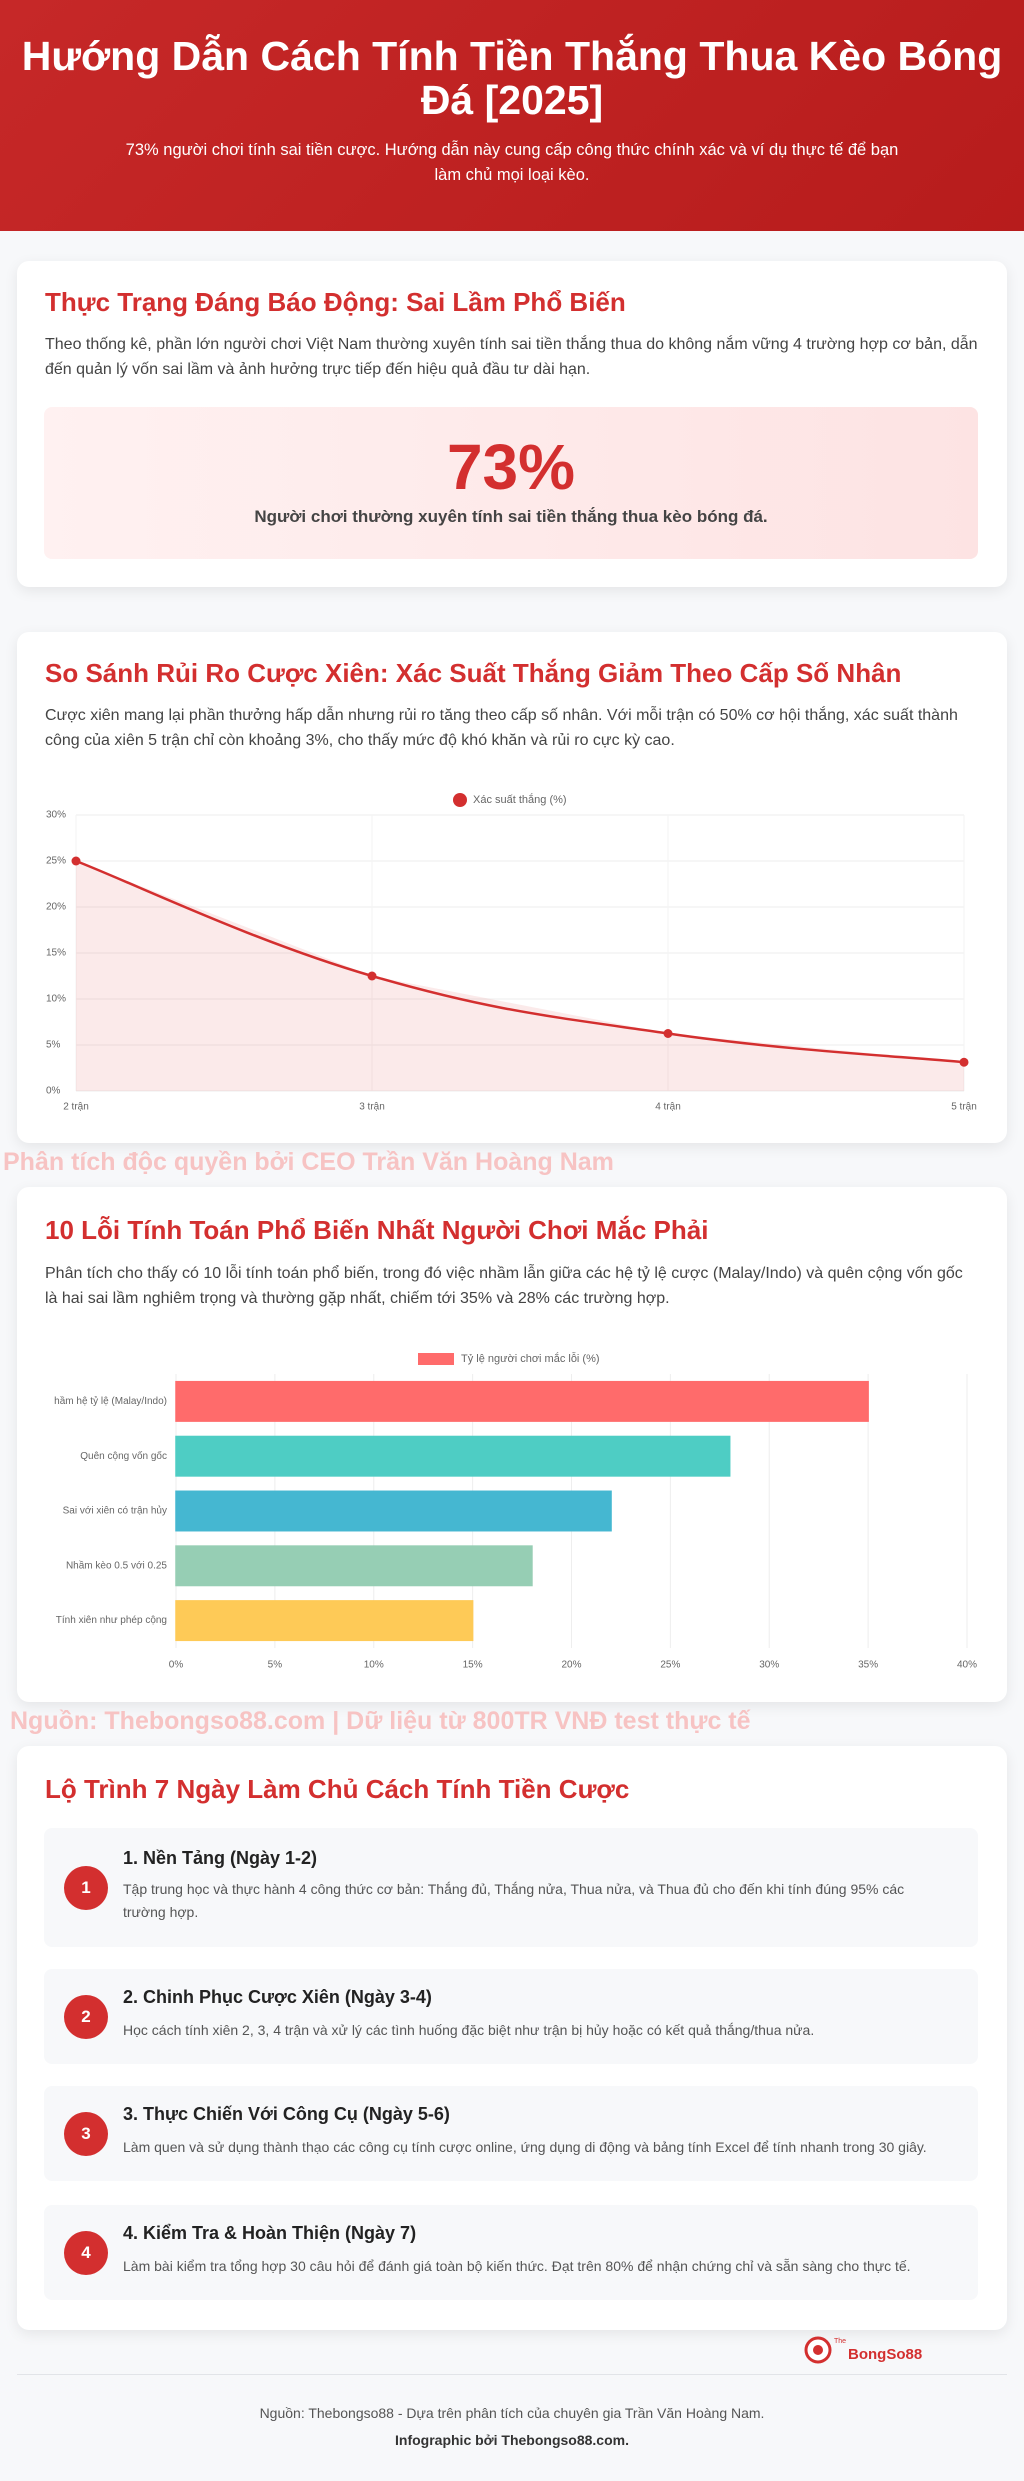 The image size is (1024, 2481). I want to click on logo-ball, so click(818, 2350).